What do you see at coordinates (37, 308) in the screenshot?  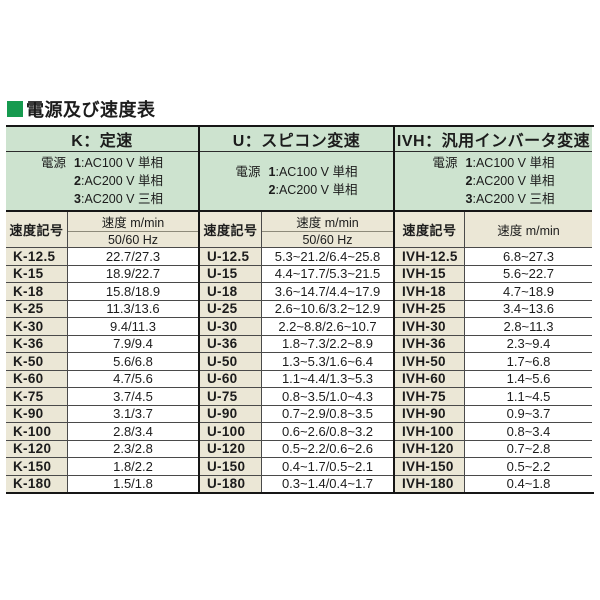 I see `speed-code-cell: K-25` at bounding box center [37, 308].